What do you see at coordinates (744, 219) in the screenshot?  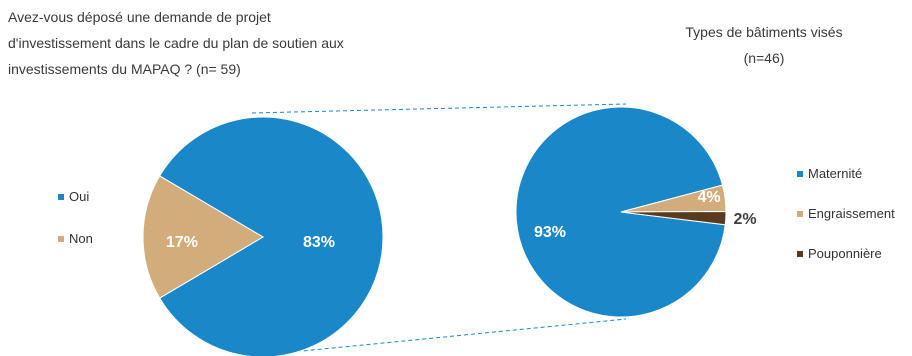 I see `data-label-pouponniere: 2%` at bounding box center [744, 219].